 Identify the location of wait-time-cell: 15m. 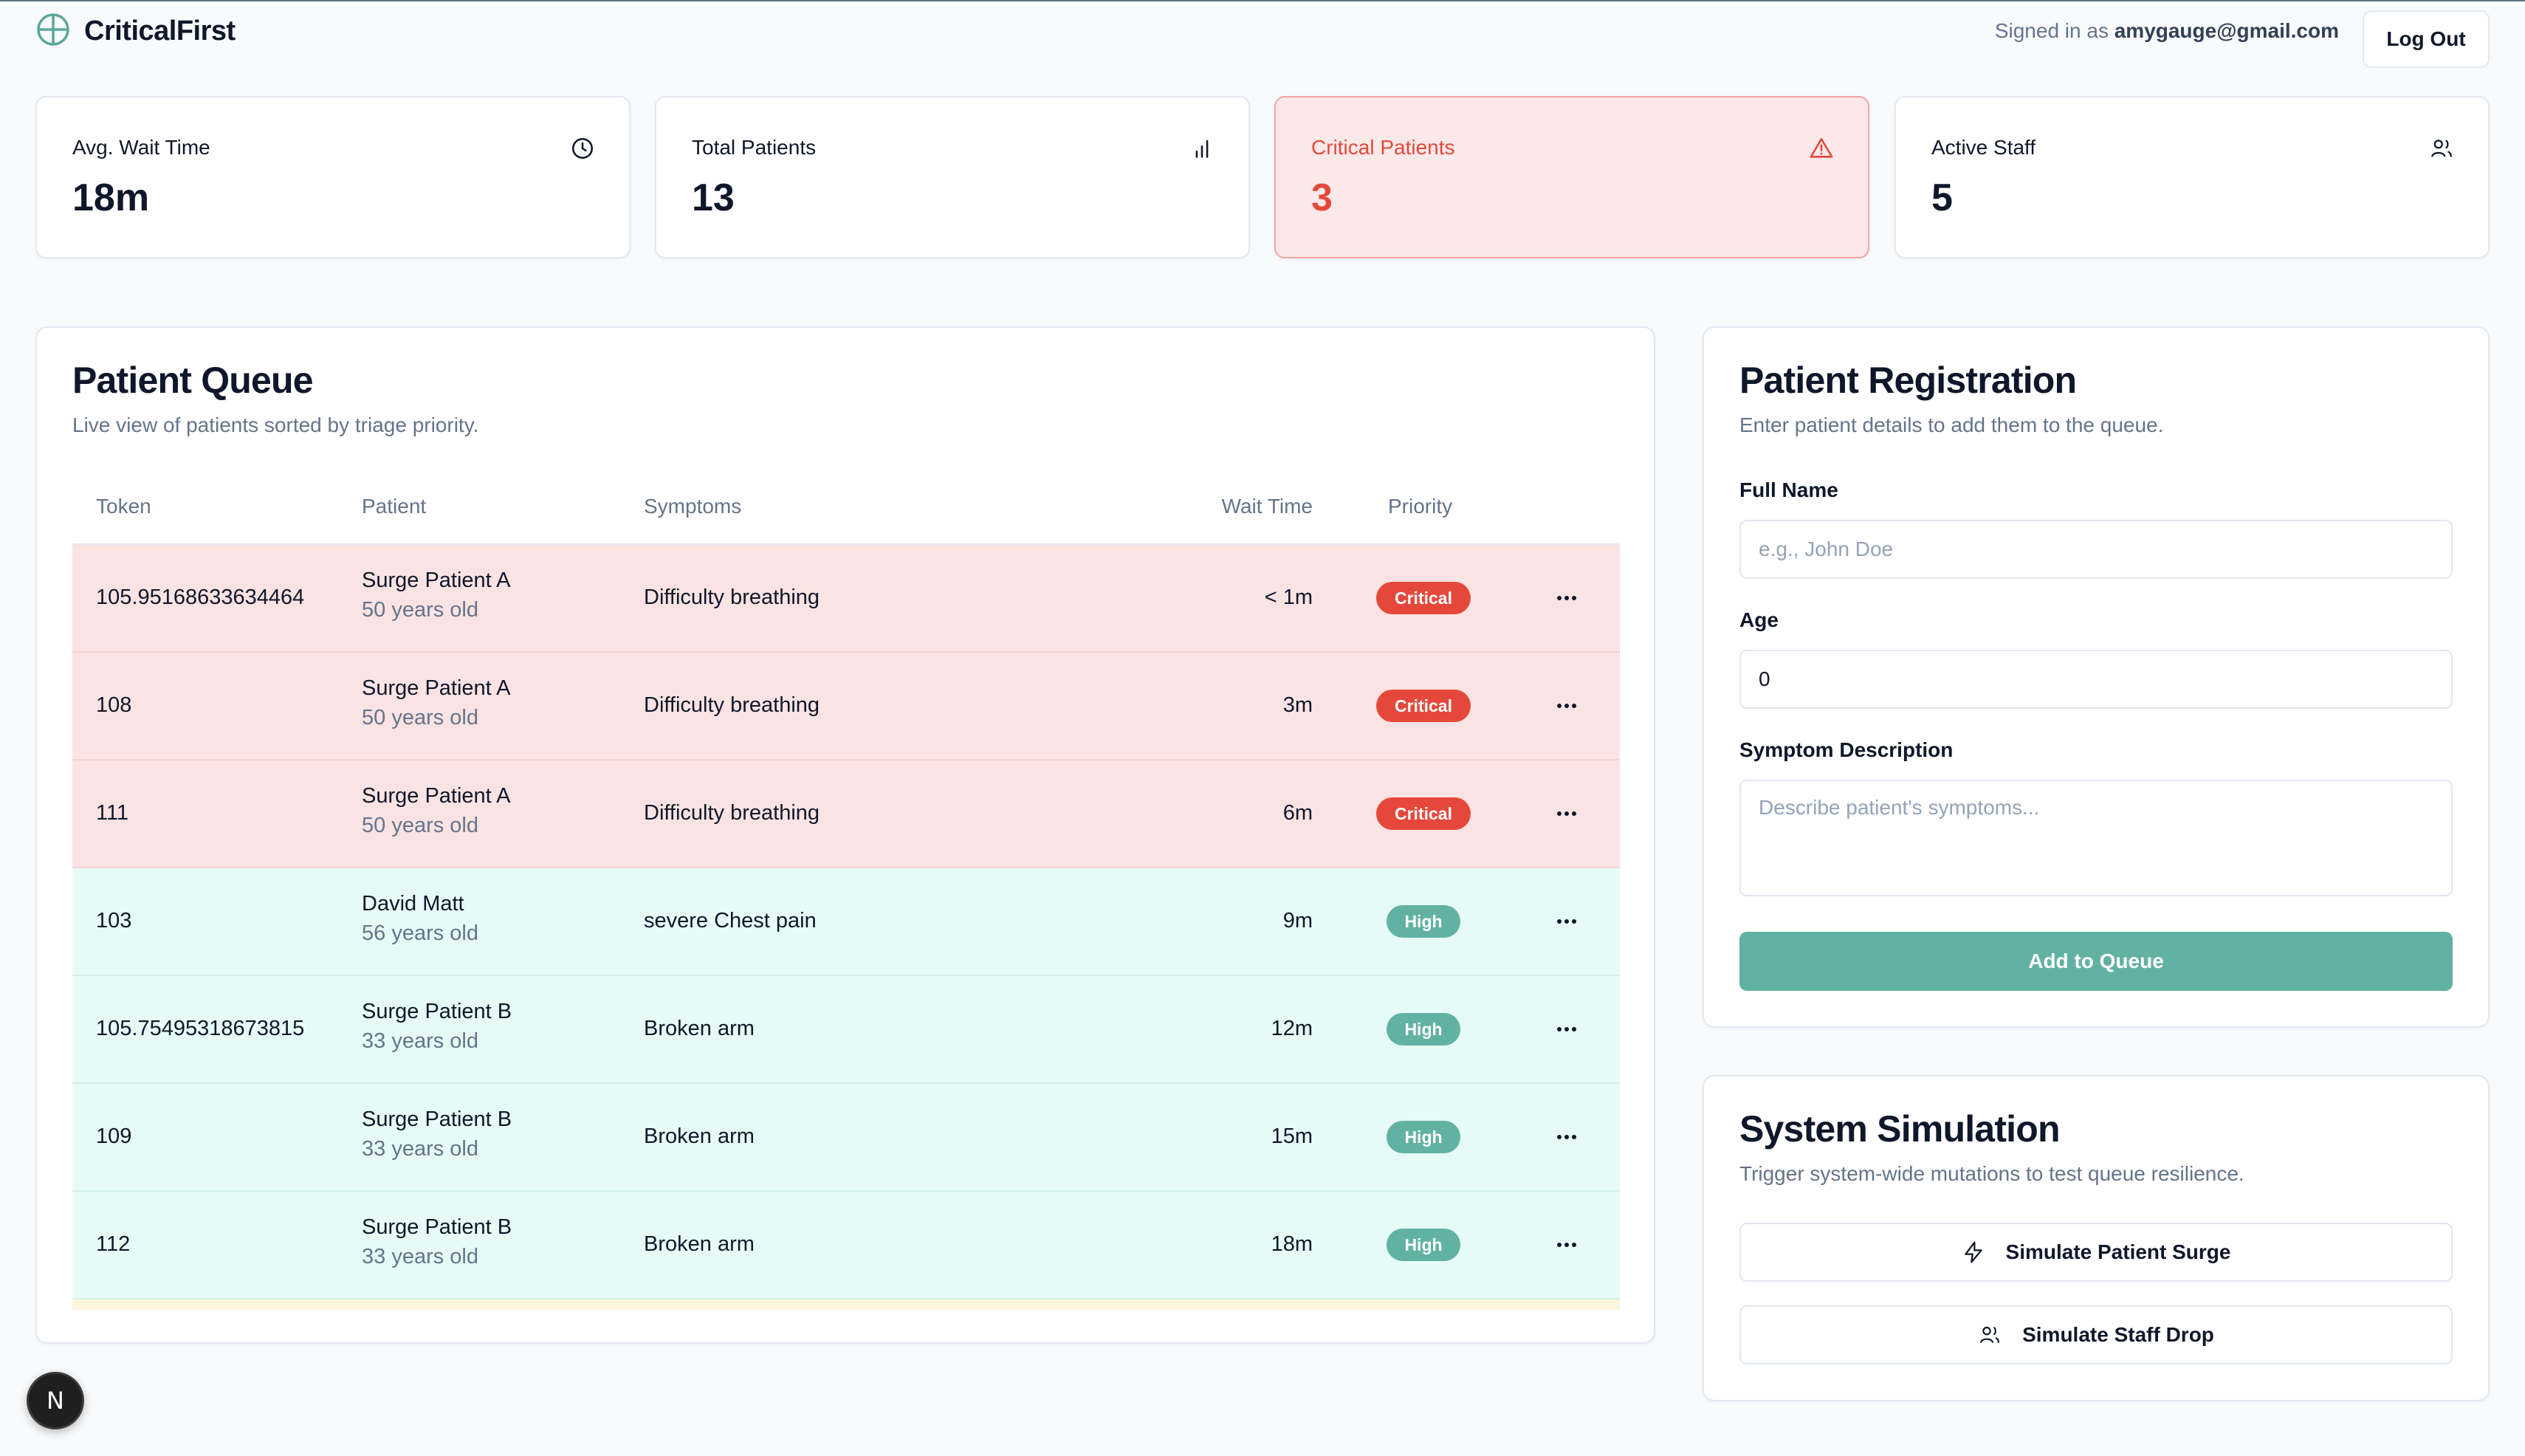
(1292, 1136).